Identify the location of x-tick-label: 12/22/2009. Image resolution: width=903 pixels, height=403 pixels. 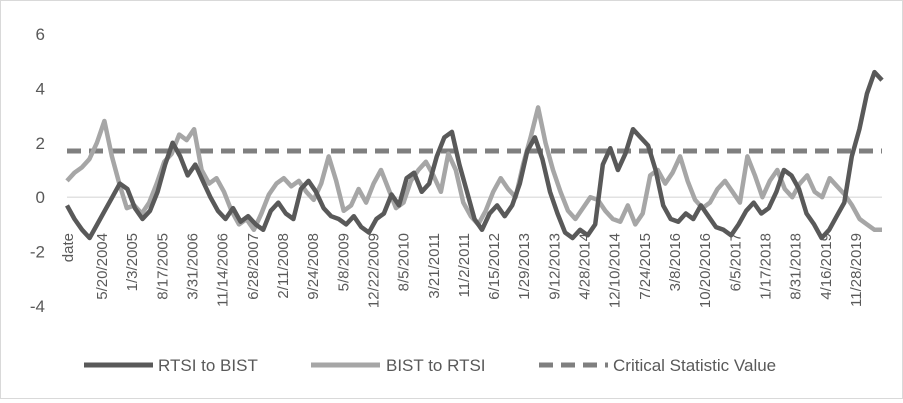
(373, 270).